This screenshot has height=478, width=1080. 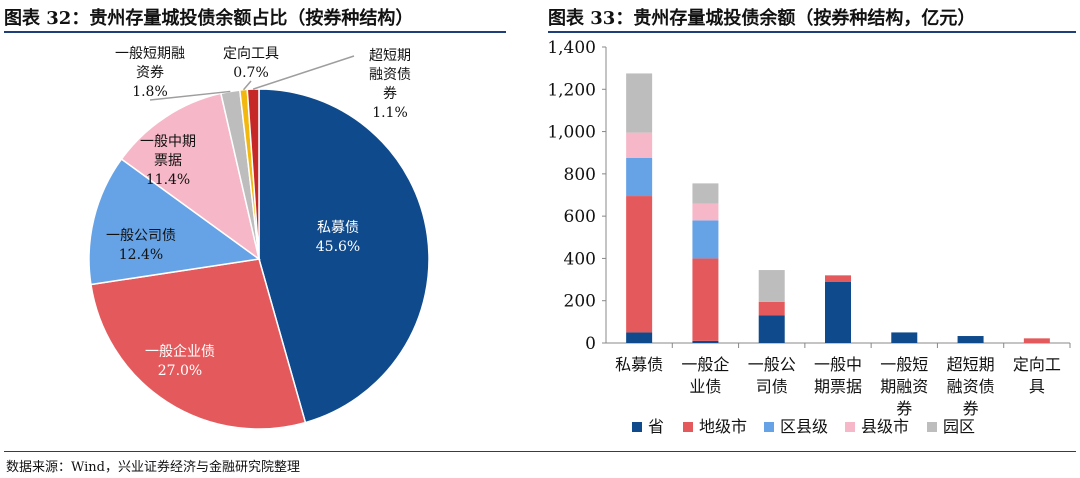 What do you see at coordinates (838, 386) in the screenshot?
I see `x-tick-label-3: 期票据` at bounding box center [838, 386].